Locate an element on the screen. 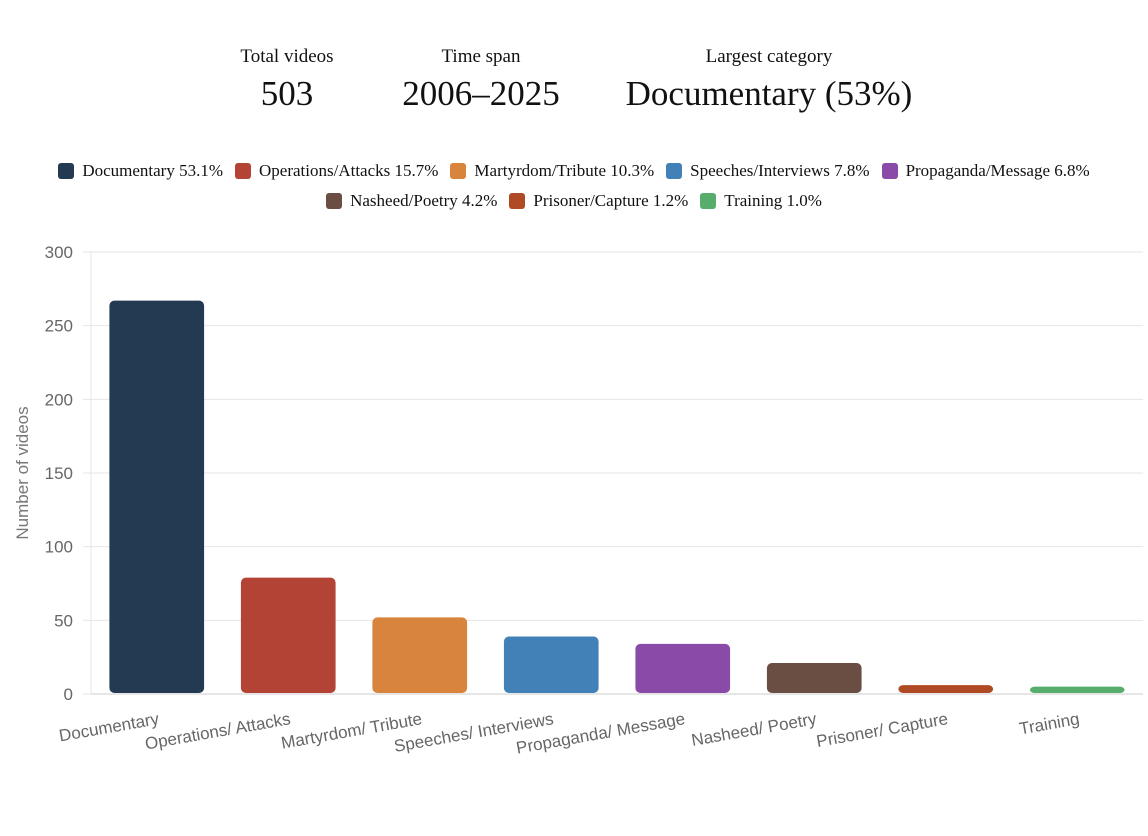 The width and height of the screenshot is (1148, 836). legend-label: Nasheed/Poetry 4.2% is located at coordinates (424, 200).